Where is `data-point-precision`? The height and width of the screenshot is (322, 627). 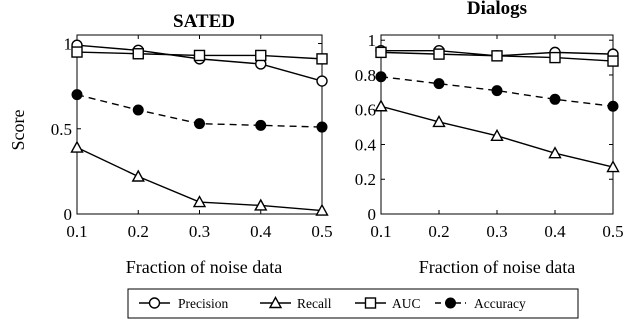 data-point-precision is located at coordinates (322, 81).